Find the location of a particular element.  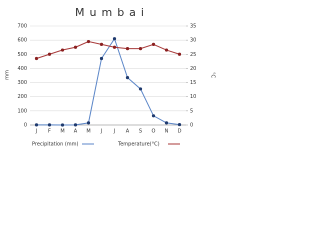

legend-label: Precipitation (mm) is located at coordinates (55, 145).